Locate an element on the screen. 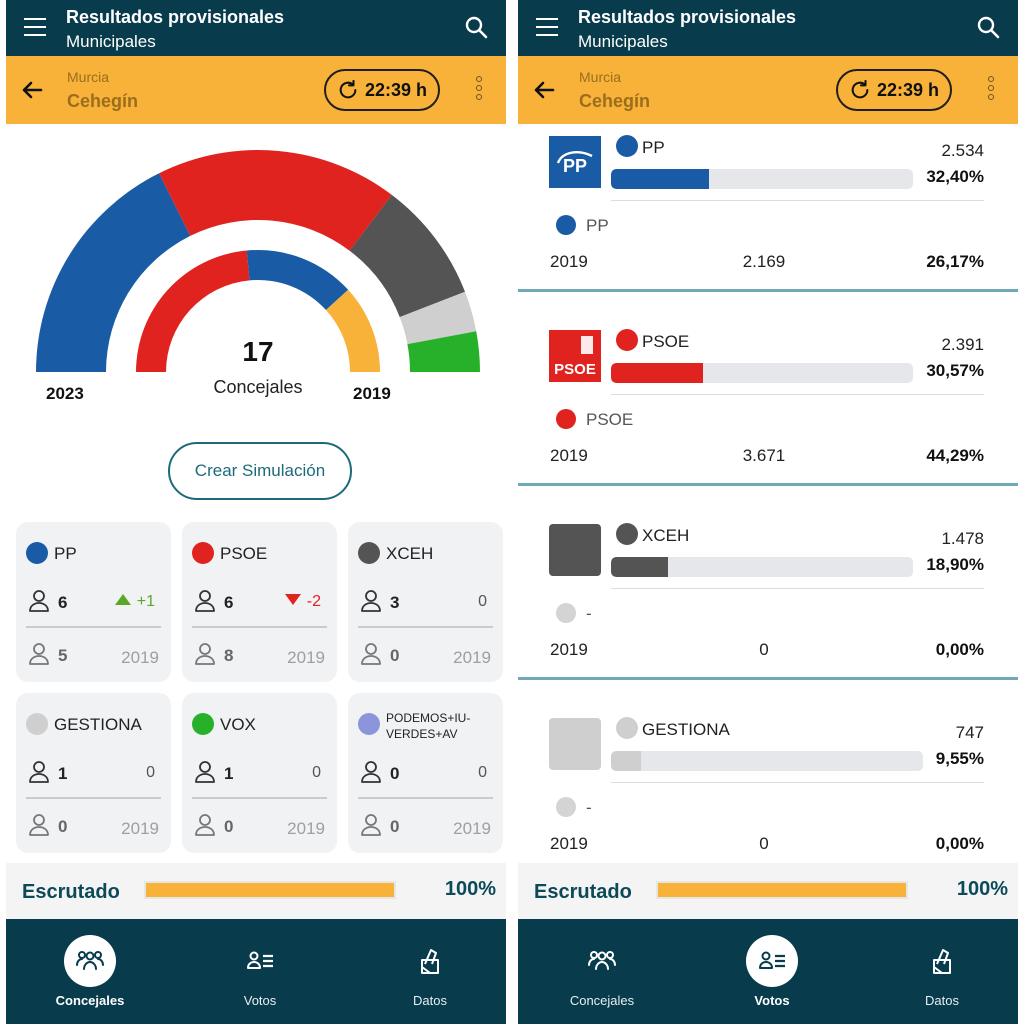 The image size is (1024, 1024). party-card: PP 6 +1 5 2019 is located at coordinates (93, 602).